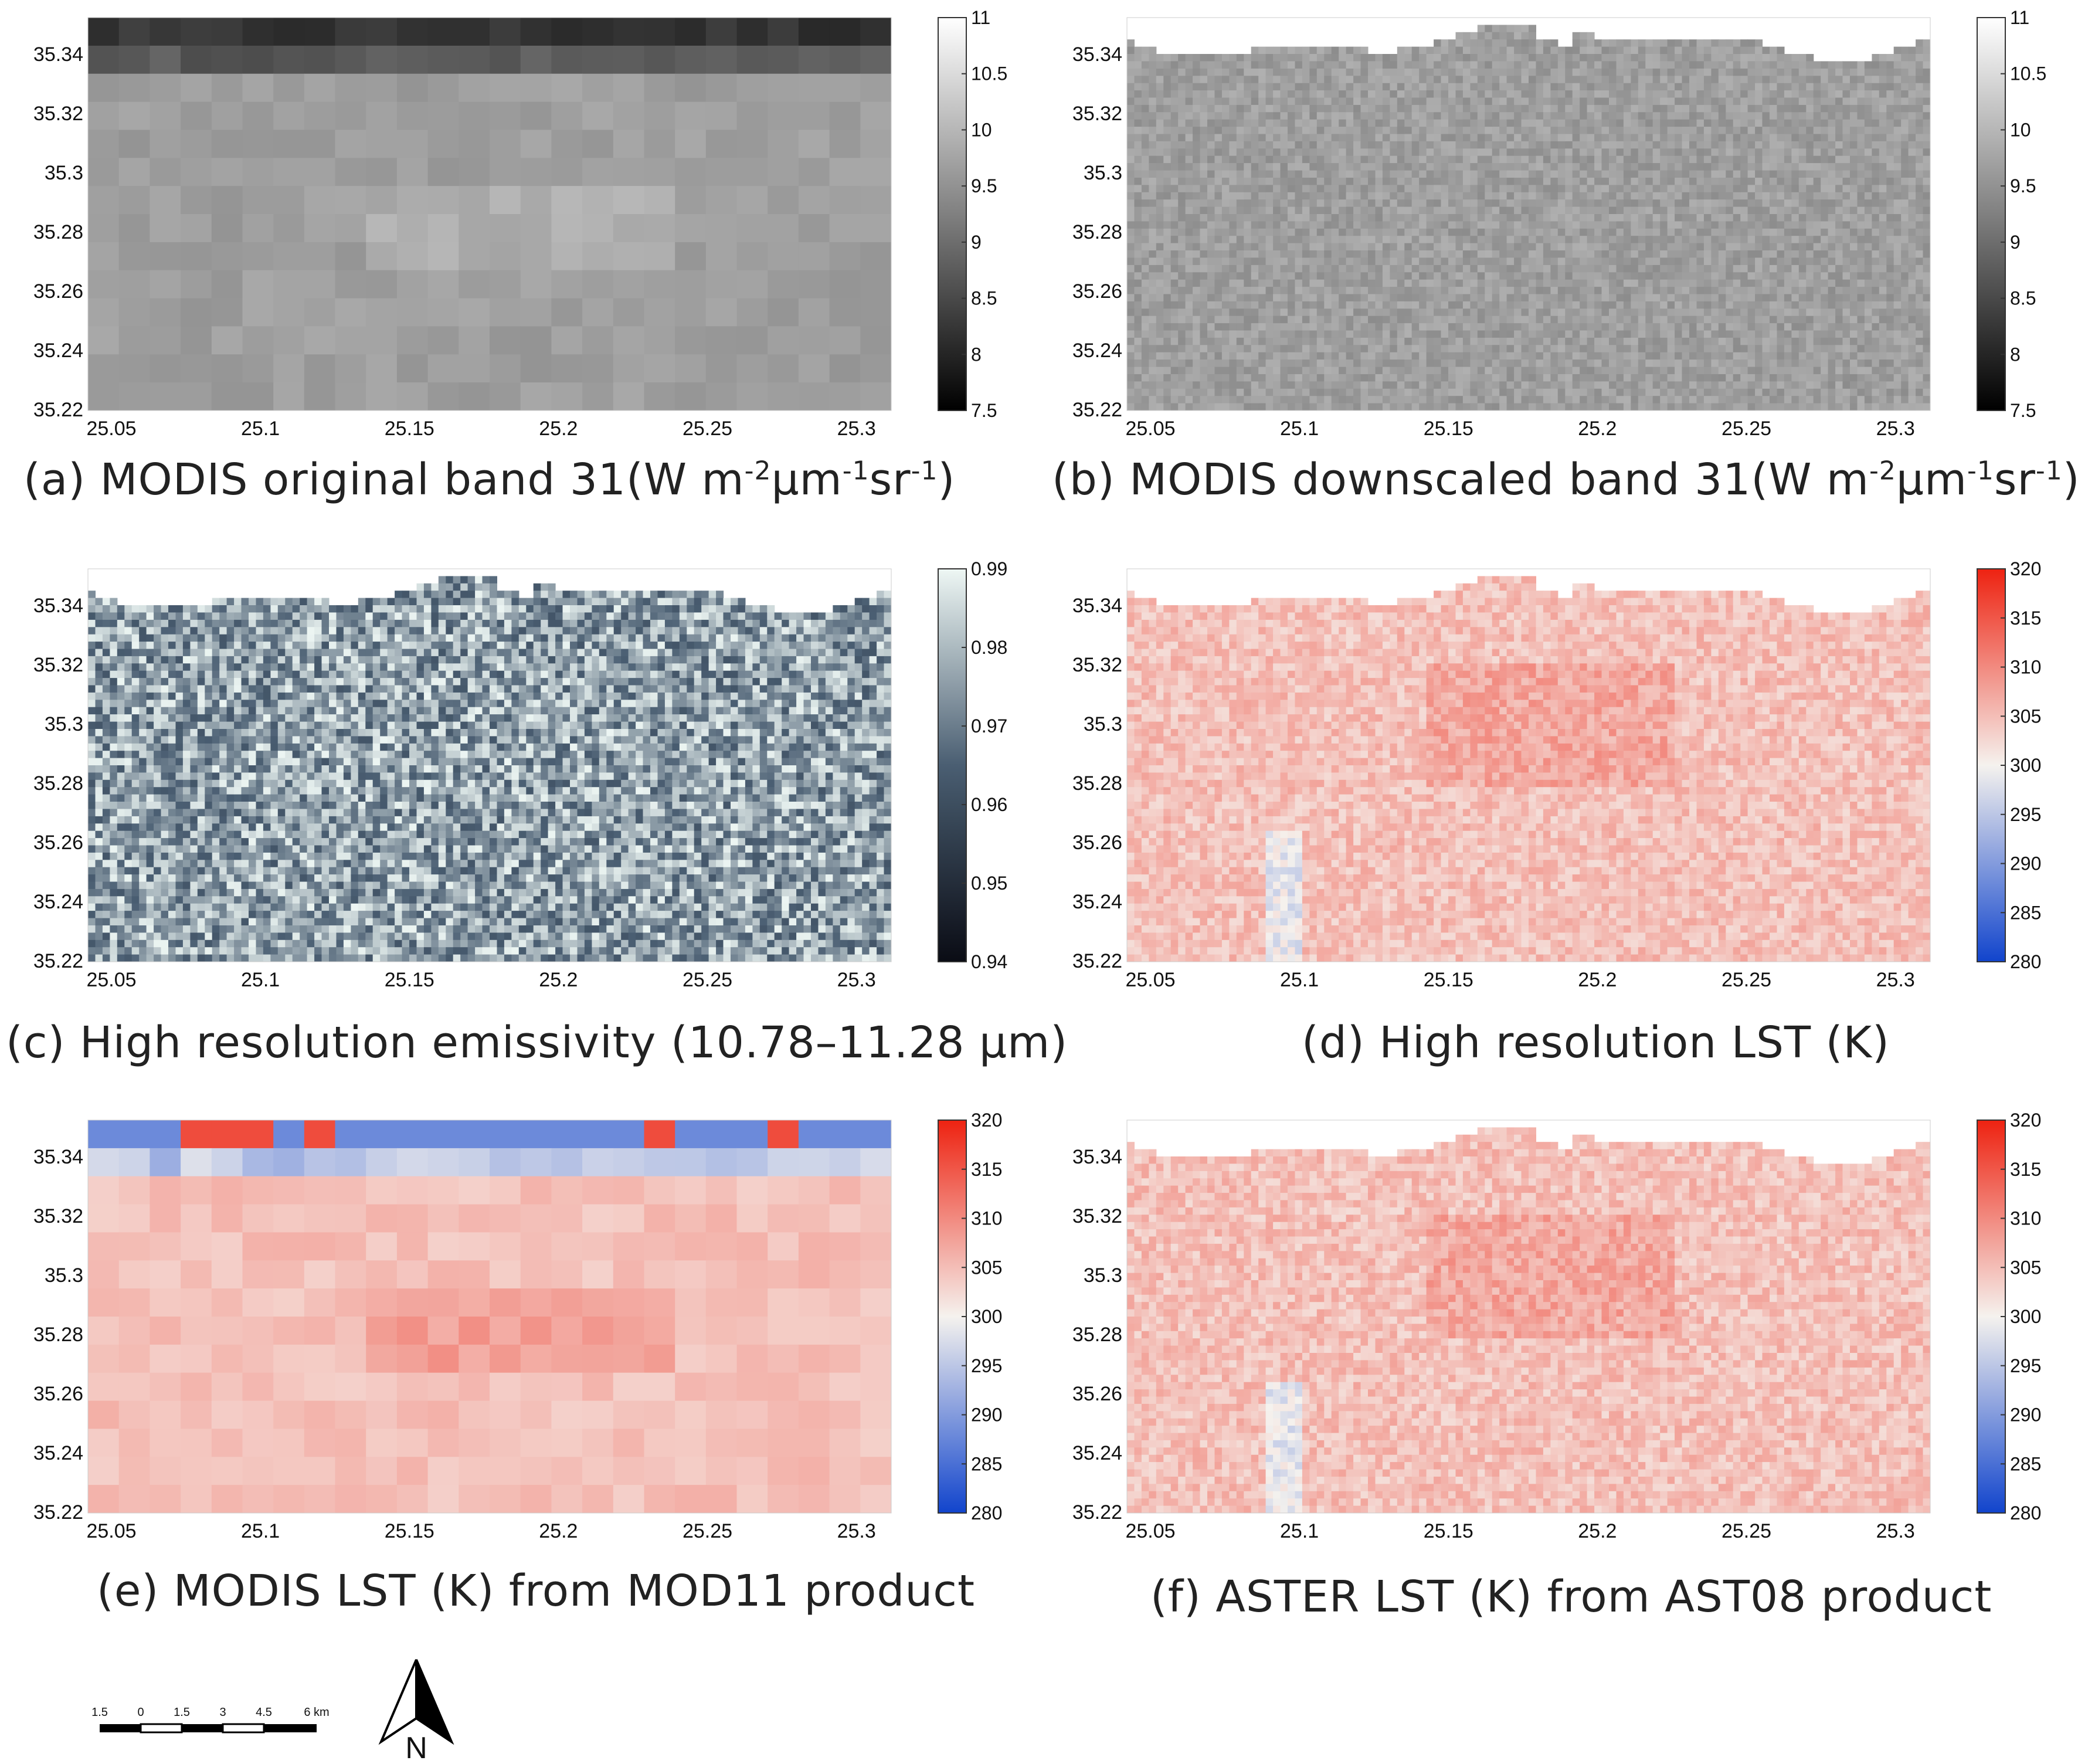 Image resolution: width=2078 pixels, height=1764 pixels. Describe the element at coordinates (2015, 354) in the screenshot. I see `colorbar-tick-label: 8` at that location.